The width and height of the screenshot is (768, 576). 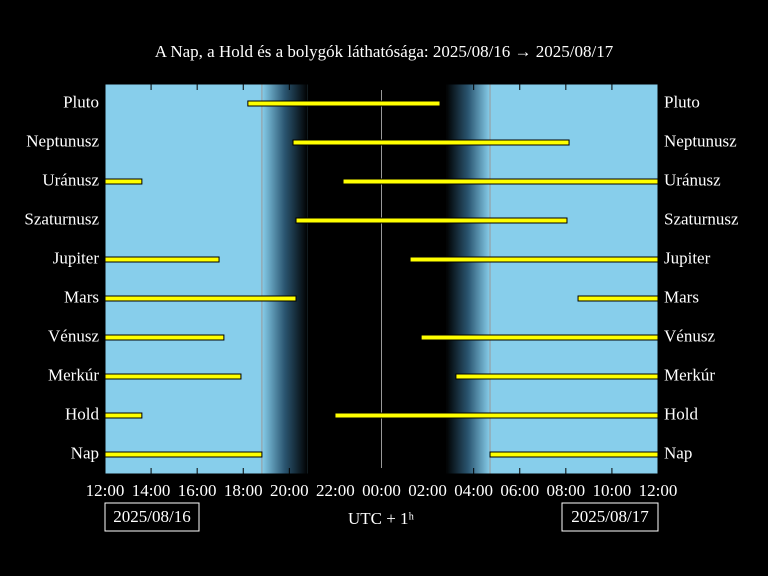 I want to click on x-tick-label: 10:00, so click(x=612, y=490).